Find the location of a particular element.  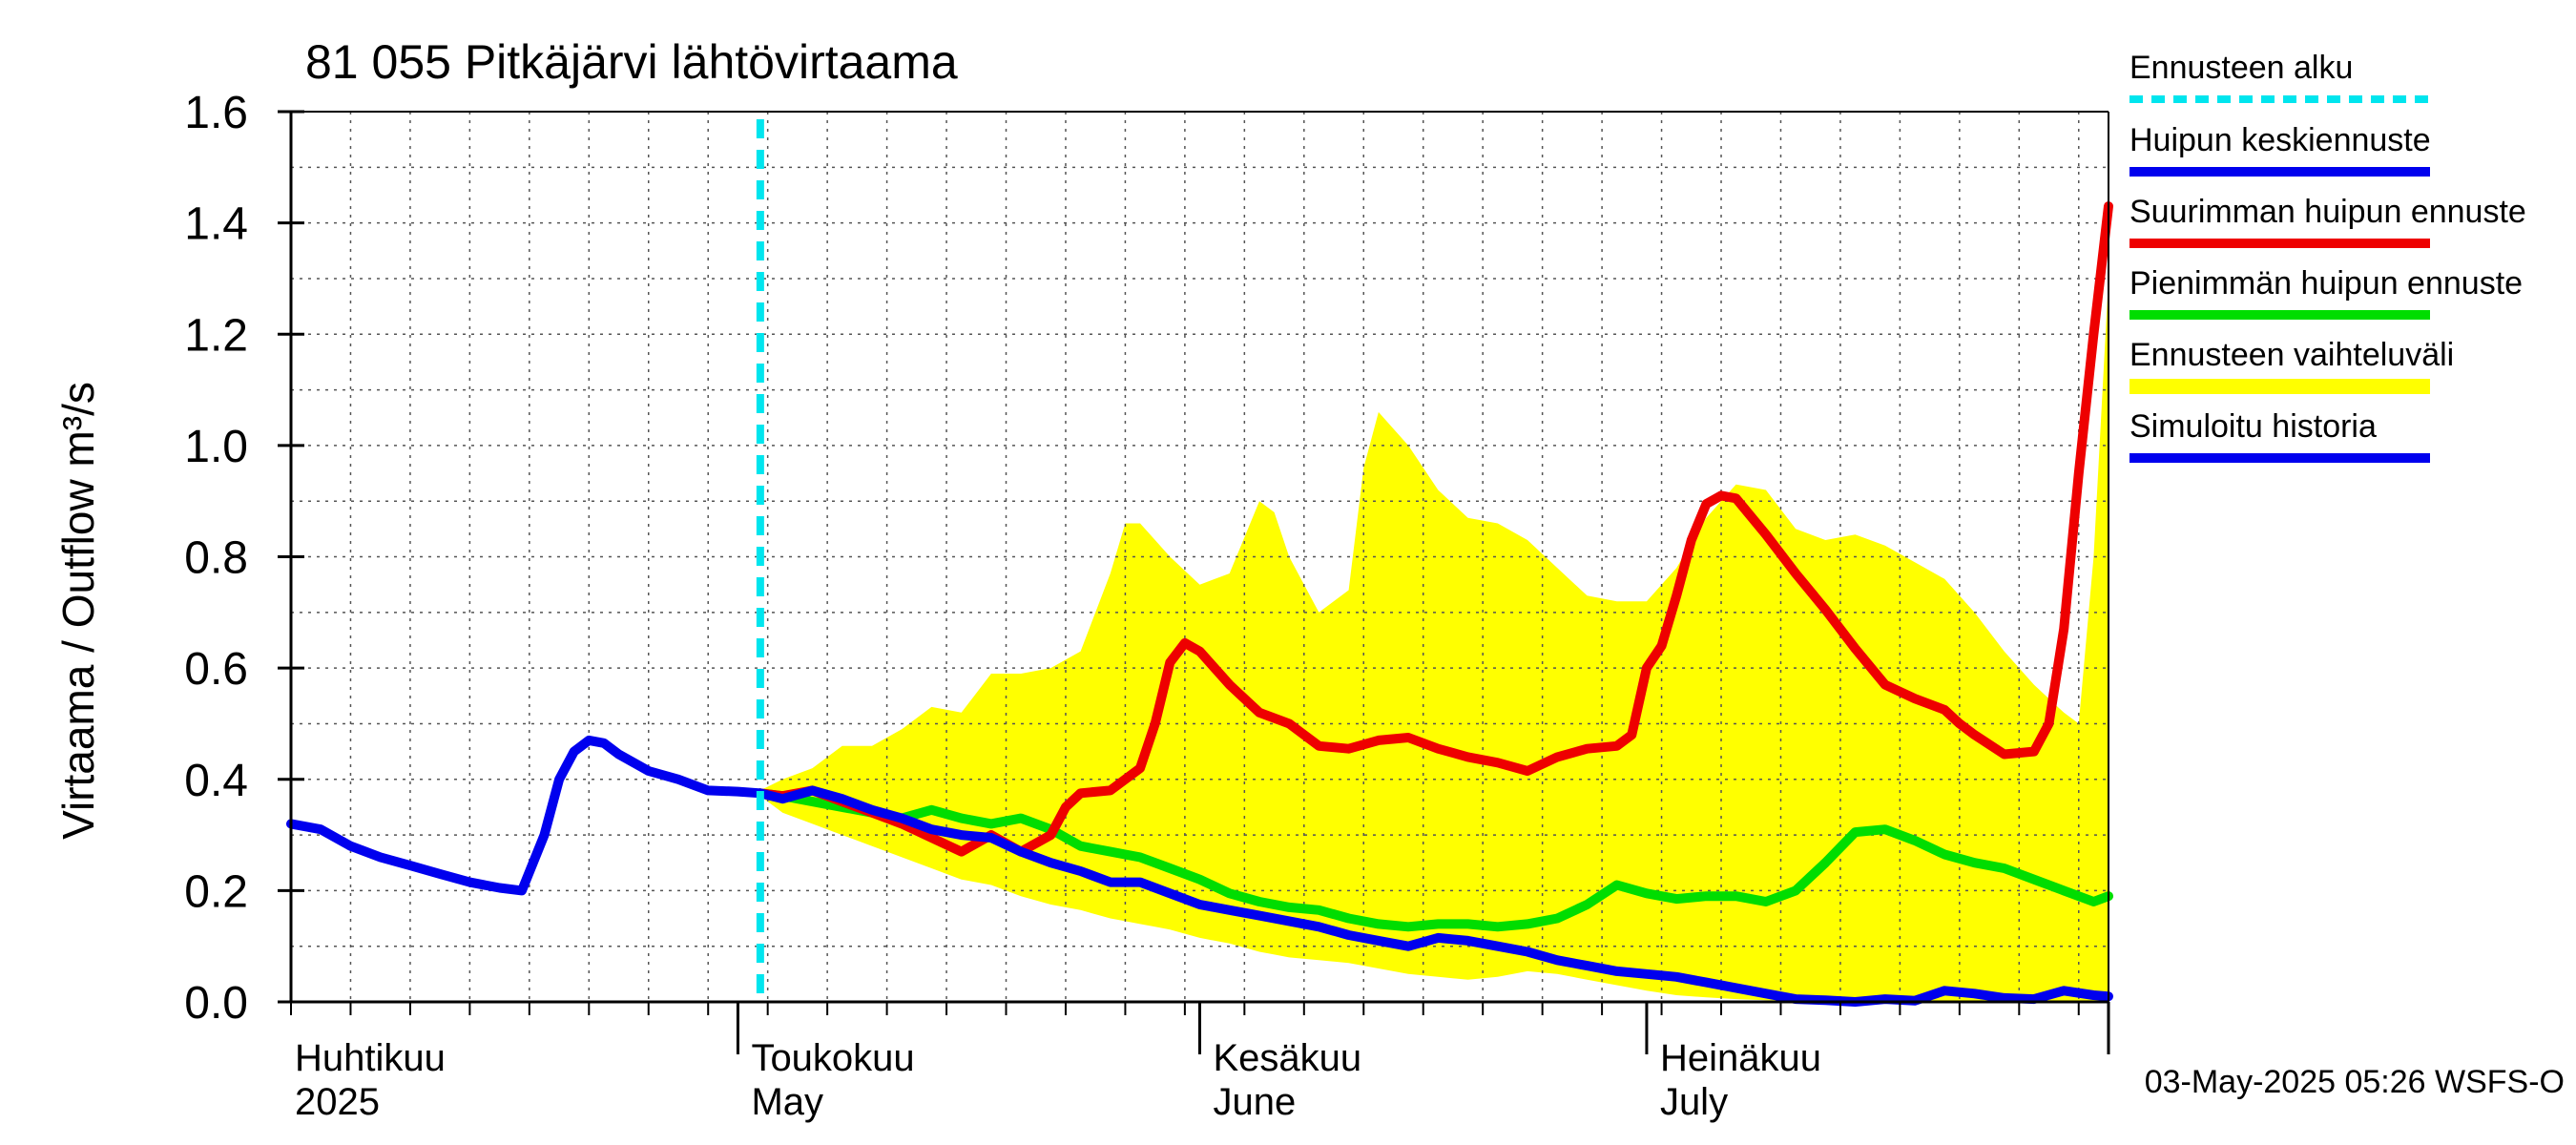

mean-peak-forecast-line is located at coordinates (1434, 896).